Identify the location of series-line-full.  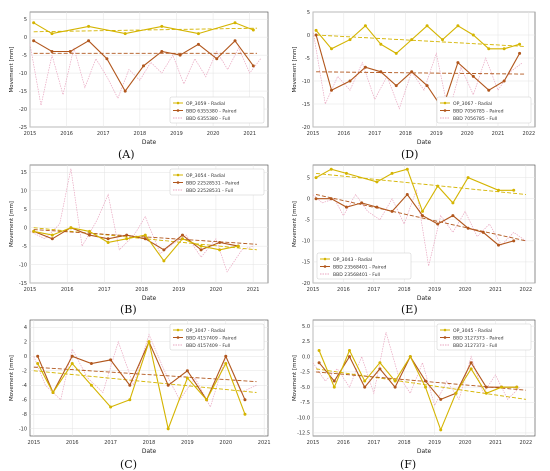
(145, 75).